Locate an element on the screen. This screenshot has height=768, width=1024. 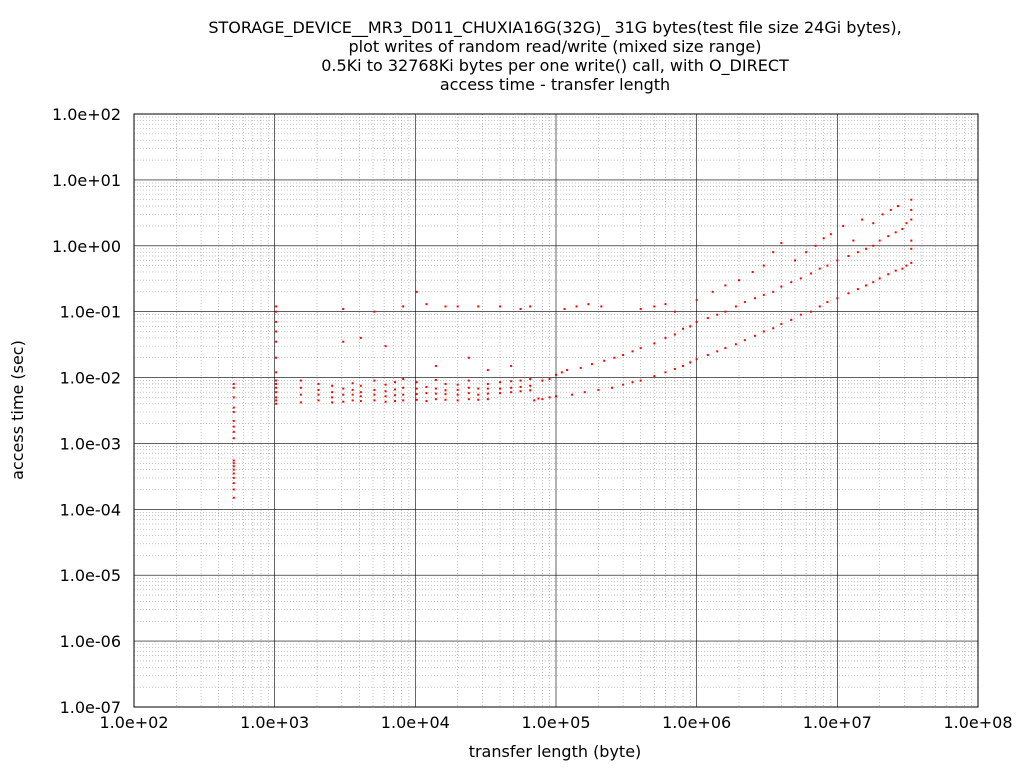
x-tick-label: 1.0e+08 is located at coordinates (977, 722).